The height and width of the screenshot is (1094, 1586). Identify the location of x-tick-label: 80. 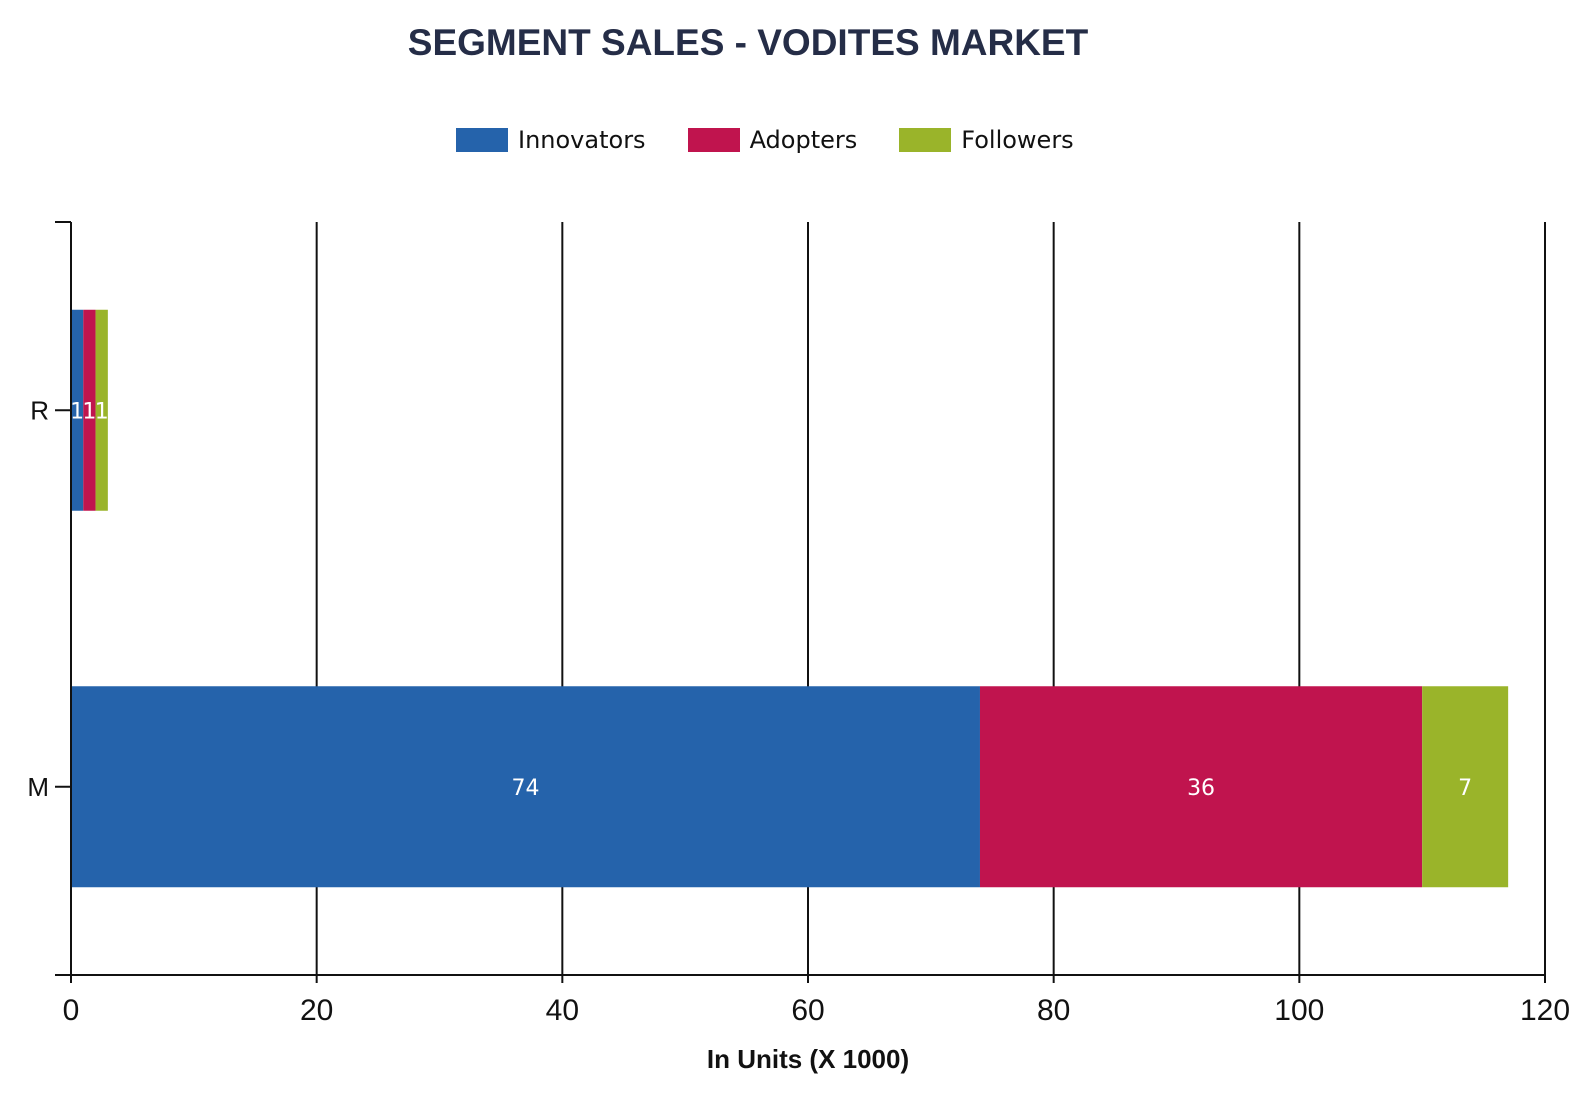
(1053, 1010).